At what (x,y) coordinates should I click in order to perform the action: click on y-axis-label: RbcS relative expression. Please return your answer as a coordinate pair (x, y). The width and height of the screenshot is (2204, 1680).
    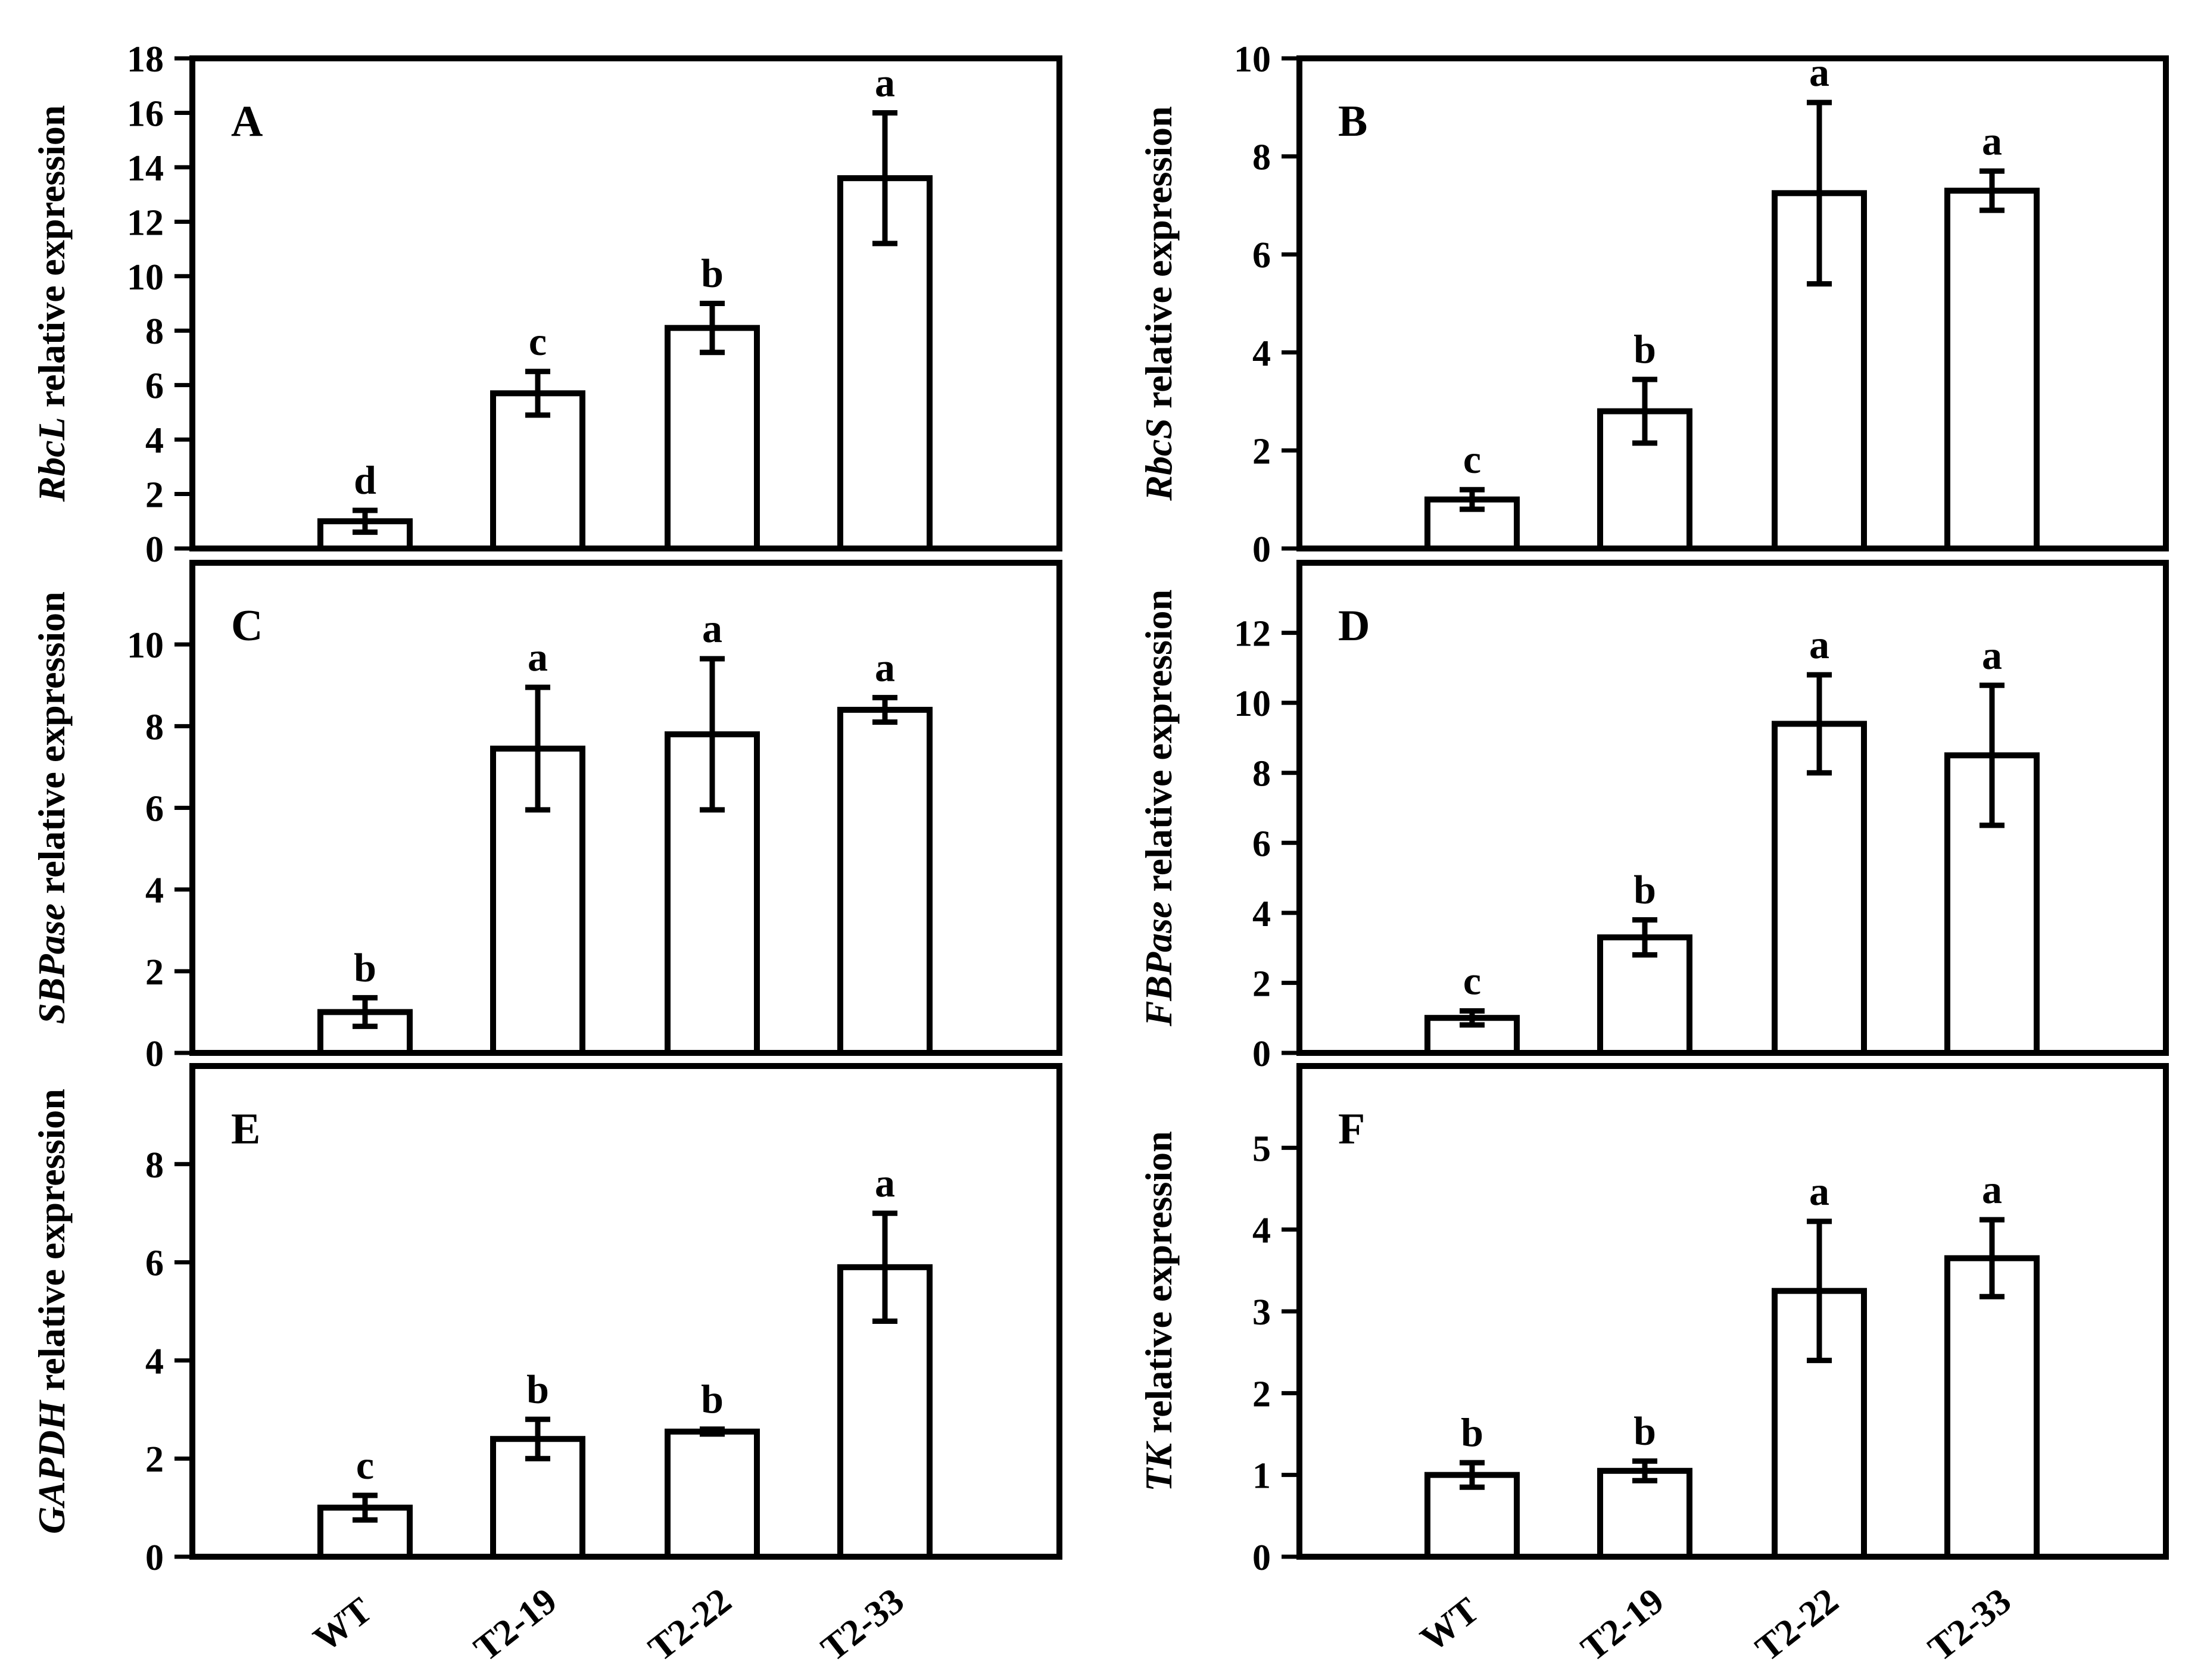
    Looking at the image, I should click on (1158, 303).